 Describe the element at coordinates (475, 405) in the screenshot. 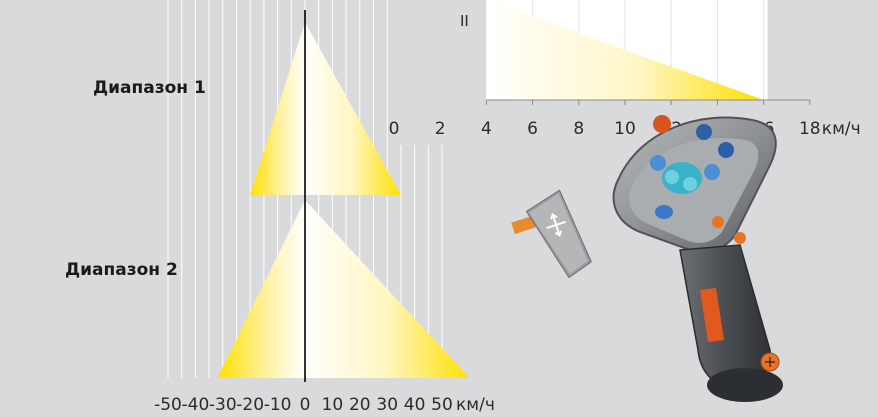

I see `main-x-axis-unit: км/ч` at that location.